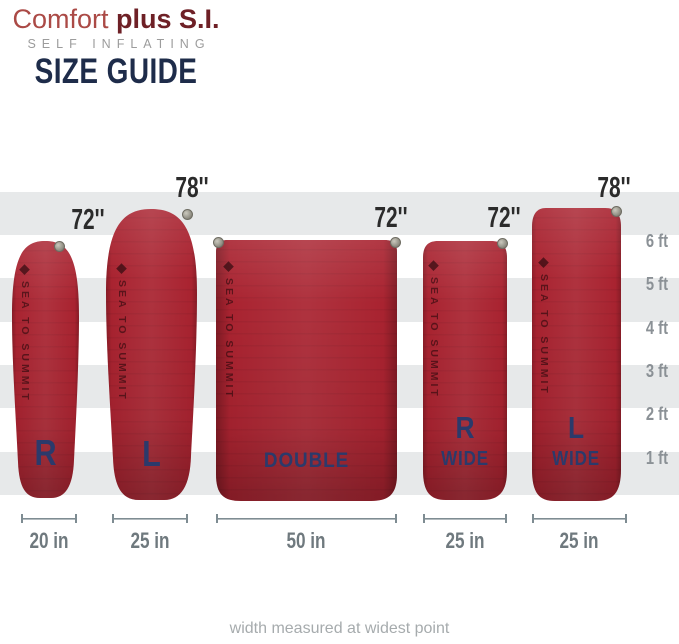 Image resolution: width=679 pixels, height=644 pixels. I want to click on page-title: SIZE GUIDE, so click(116, 71).